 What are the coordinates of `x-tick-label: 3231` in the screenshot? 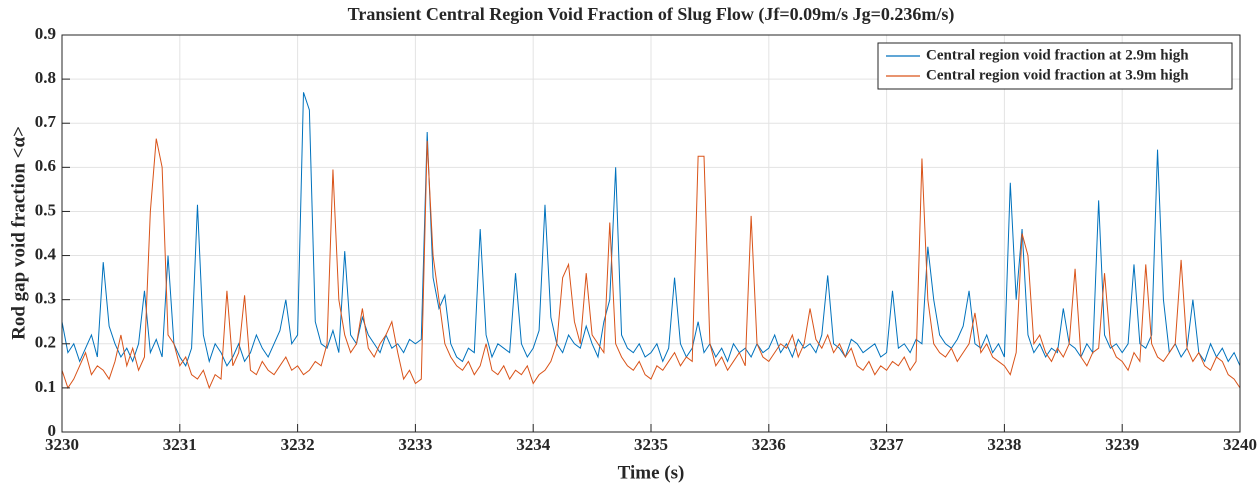 It's located at (180, 444).